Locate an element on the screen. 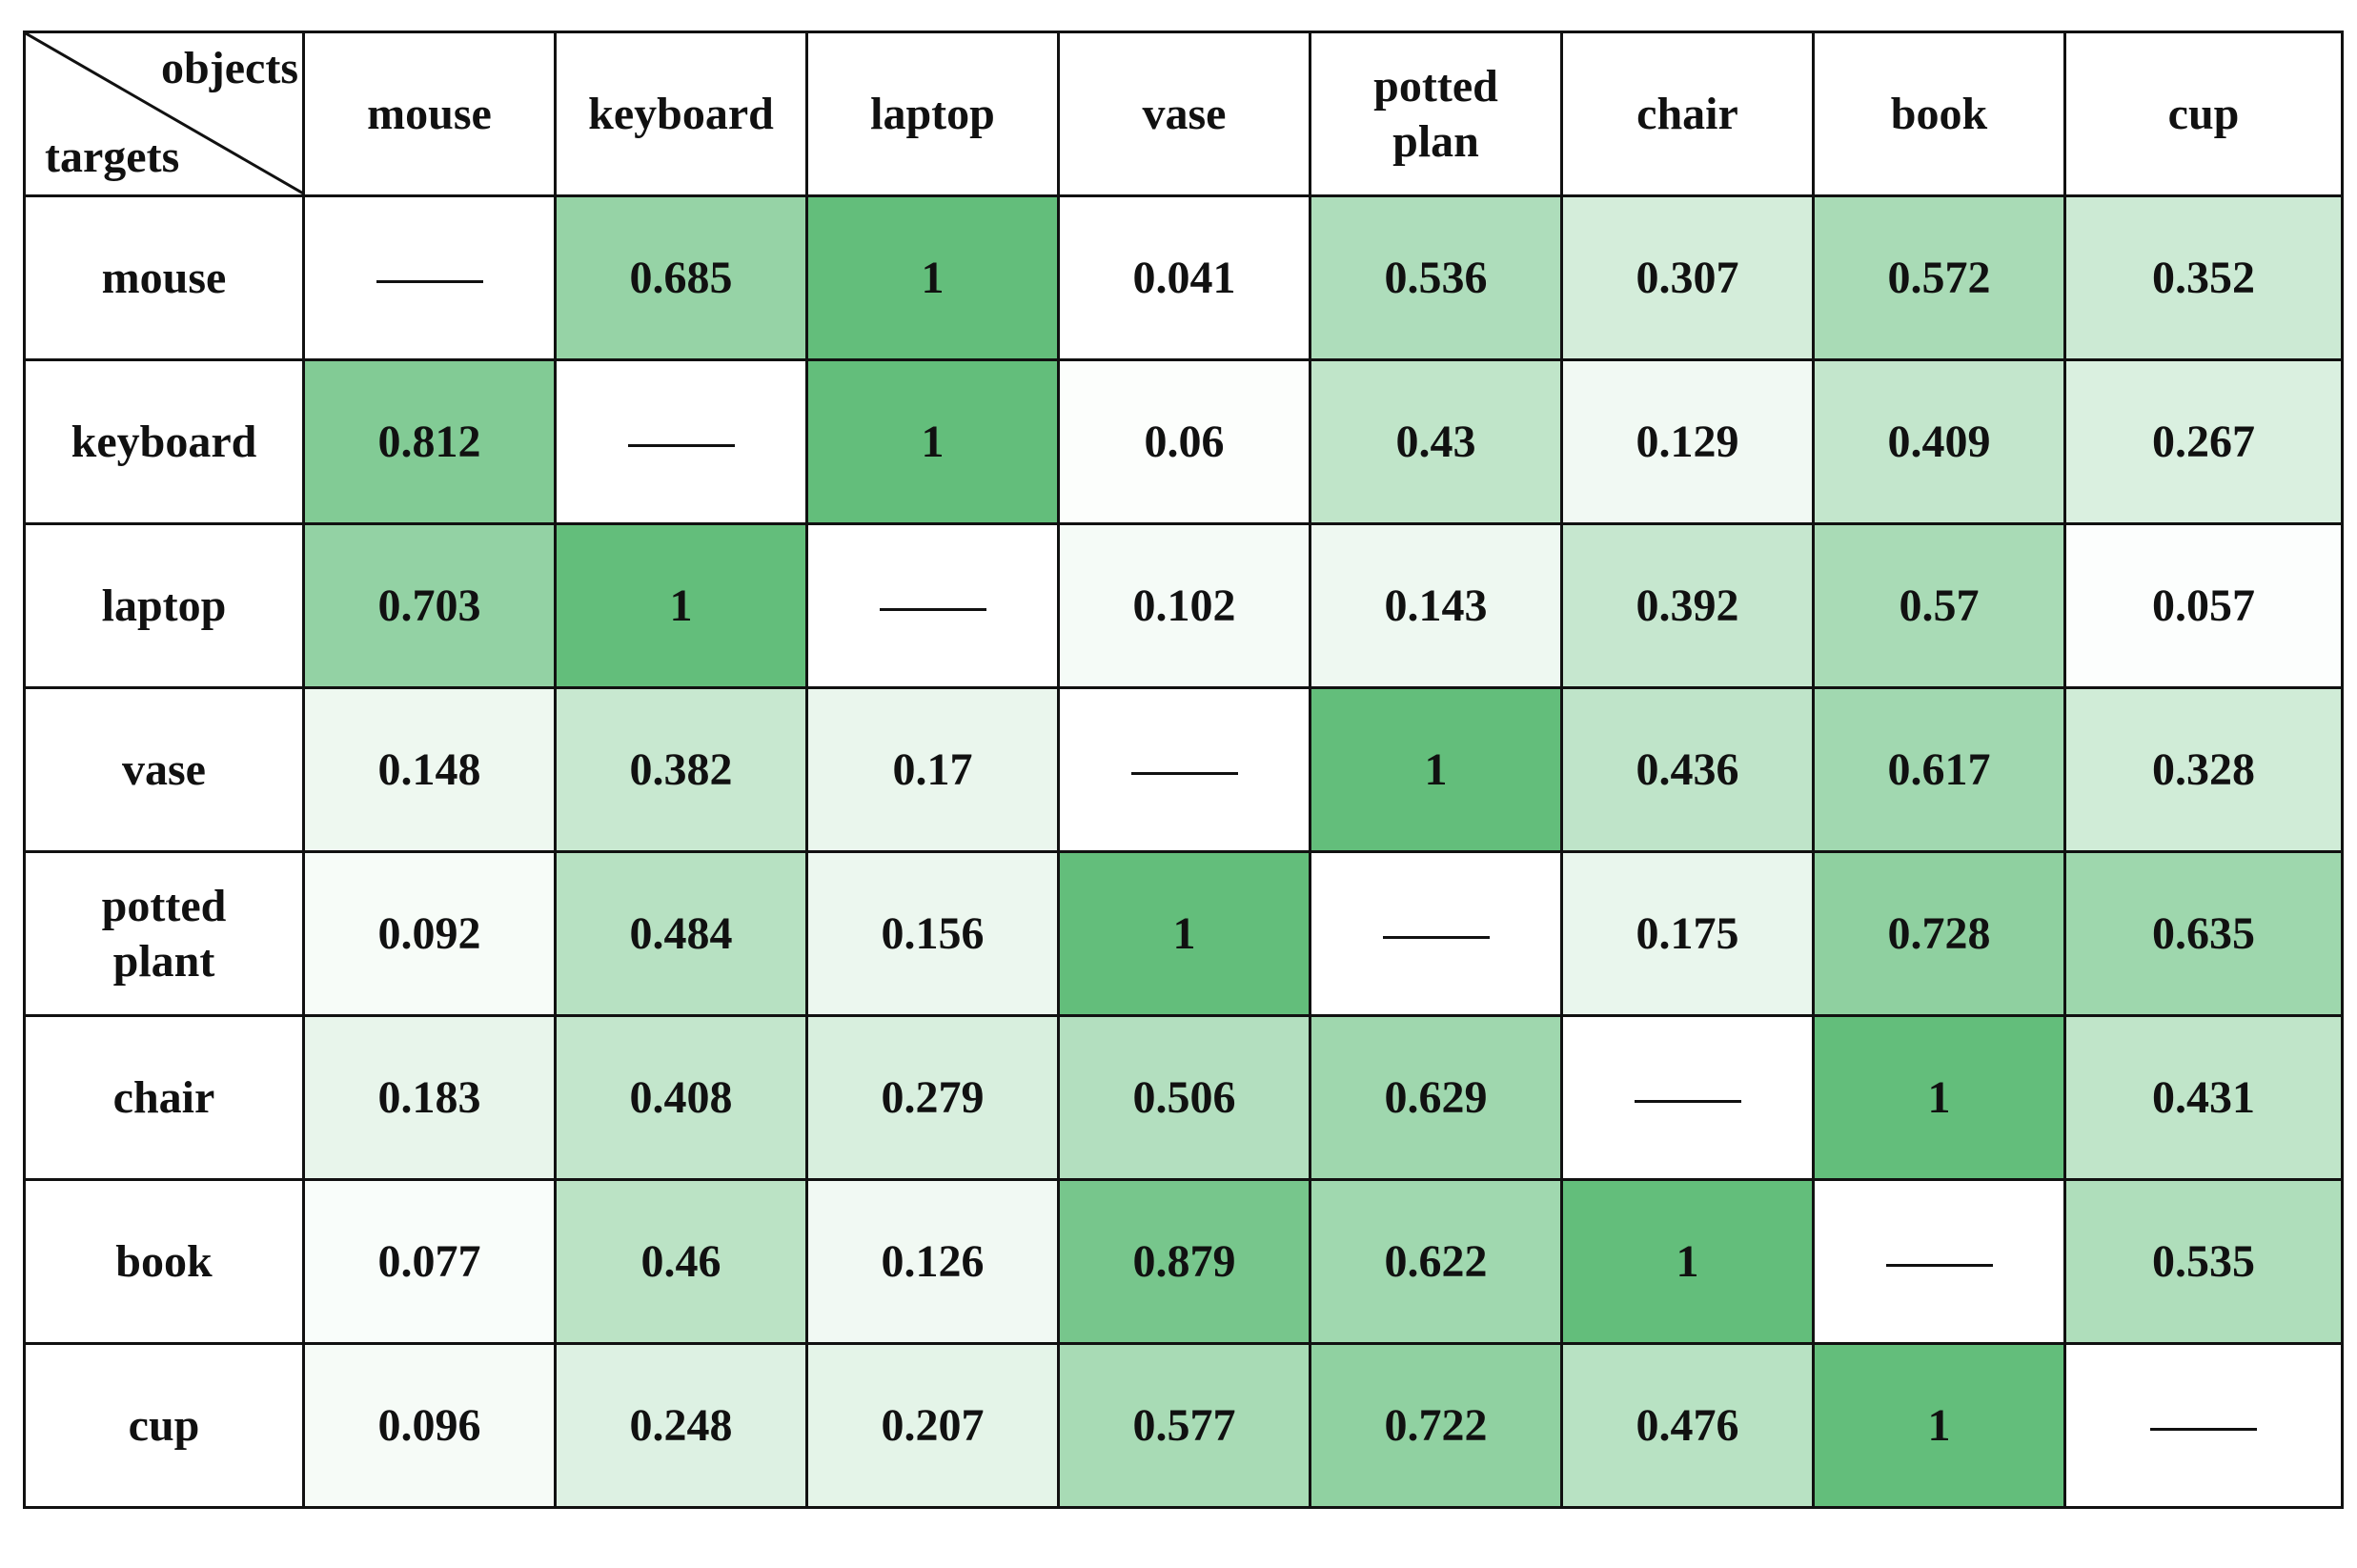 This screenshot has height=1568, width=2357. column-header: chair is located at coordinates (1687, 114).